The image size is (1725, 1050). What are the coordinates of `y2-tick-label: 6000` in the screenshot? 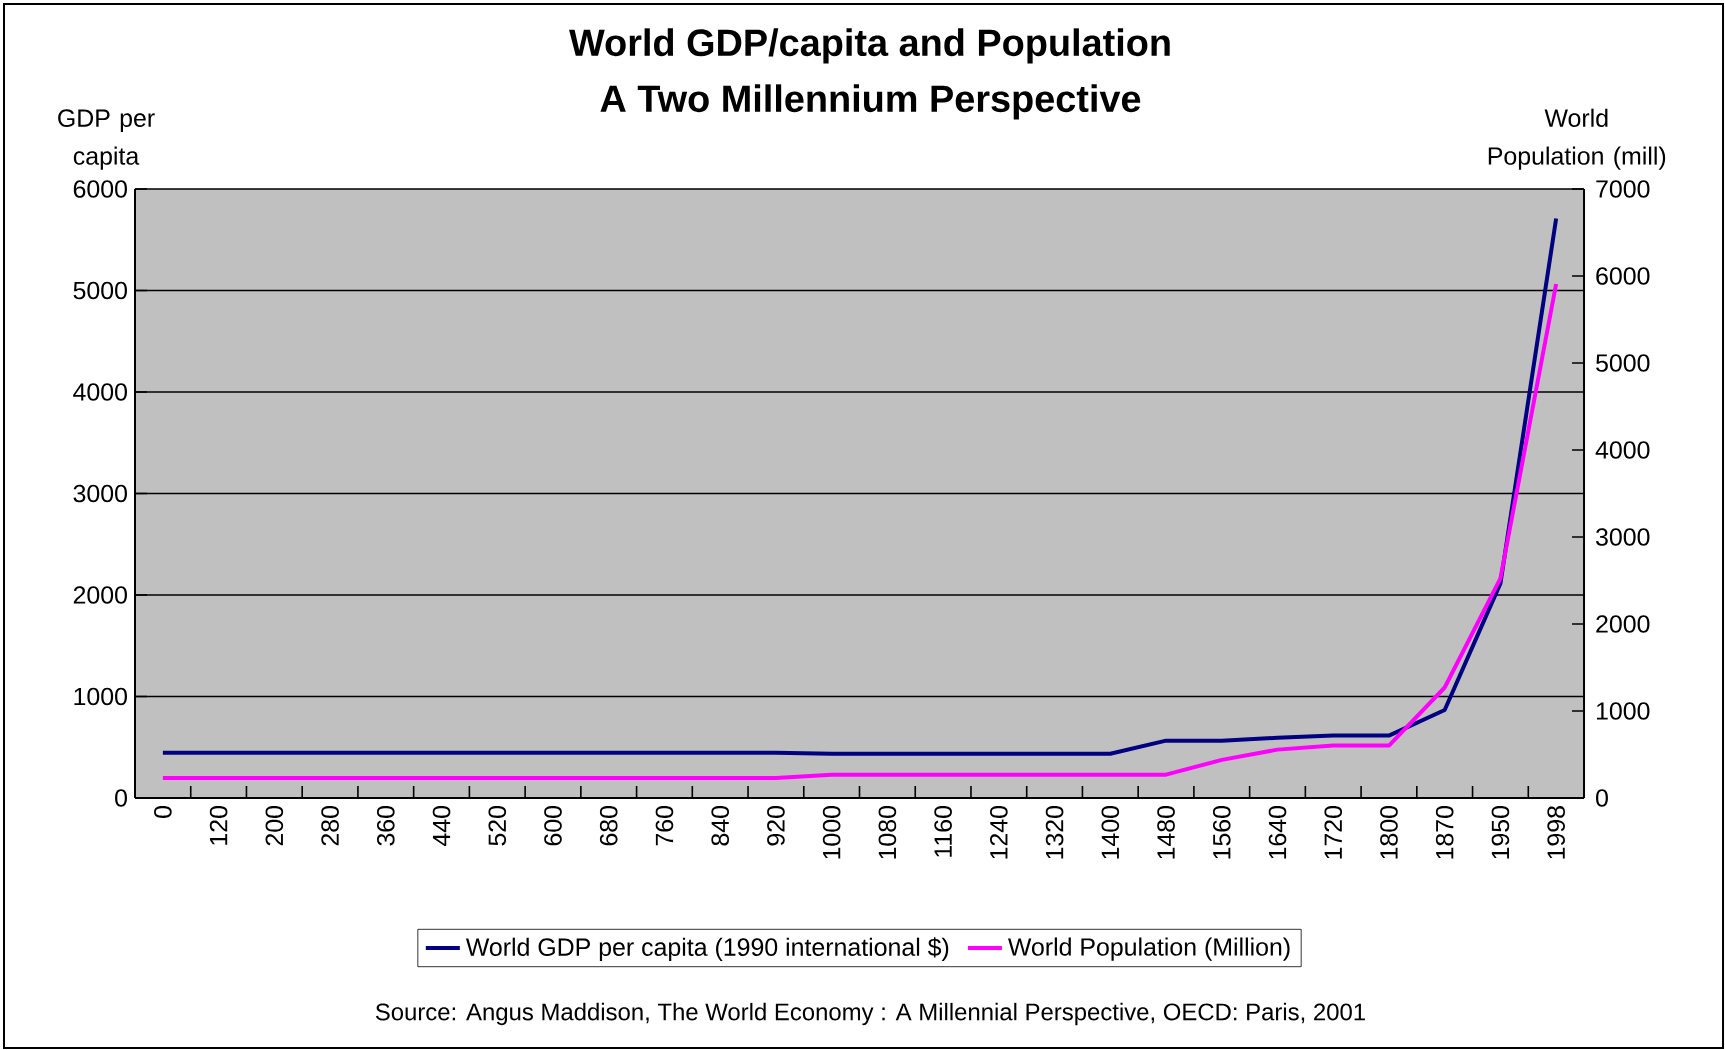 It's located at (1623, 276).